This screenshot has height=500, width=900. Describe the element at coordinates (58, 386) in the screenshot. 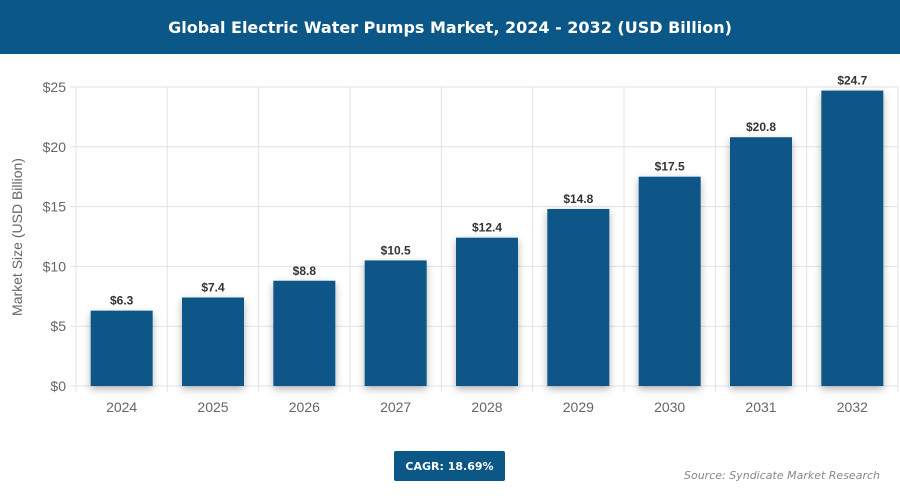

I see `y-tick-label: $0` at that location.